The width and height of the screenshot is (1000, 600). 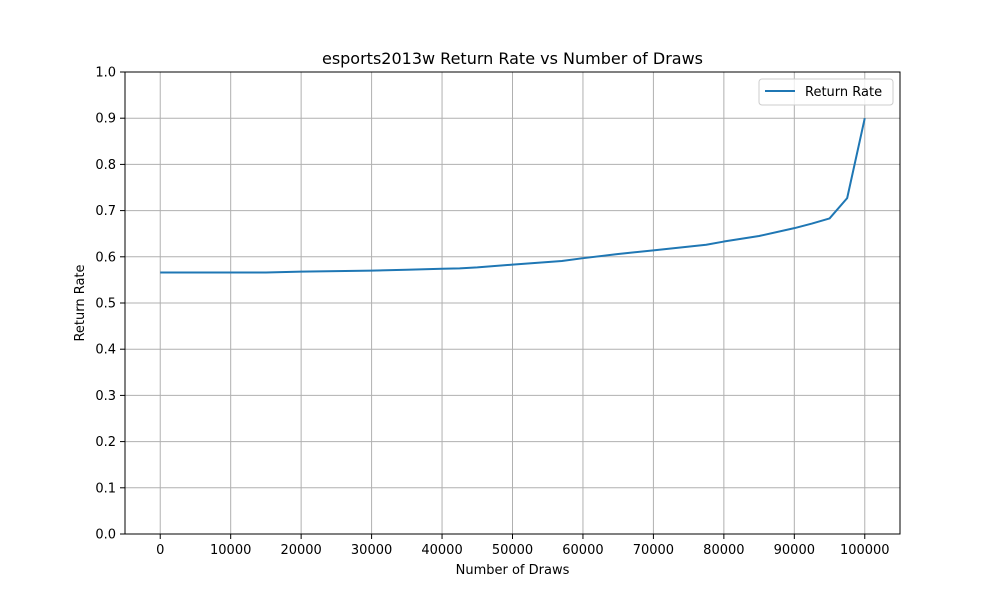 I want to click on legend-box, so click(x=826, y=92).